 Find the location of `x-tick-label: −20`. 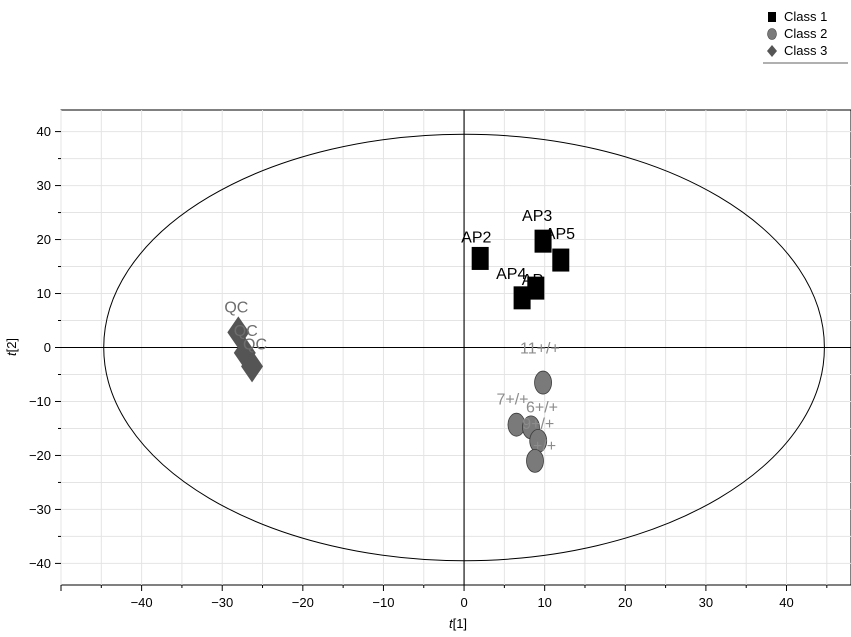

x-tick-label: −20 is located at coordinates (303, 602).